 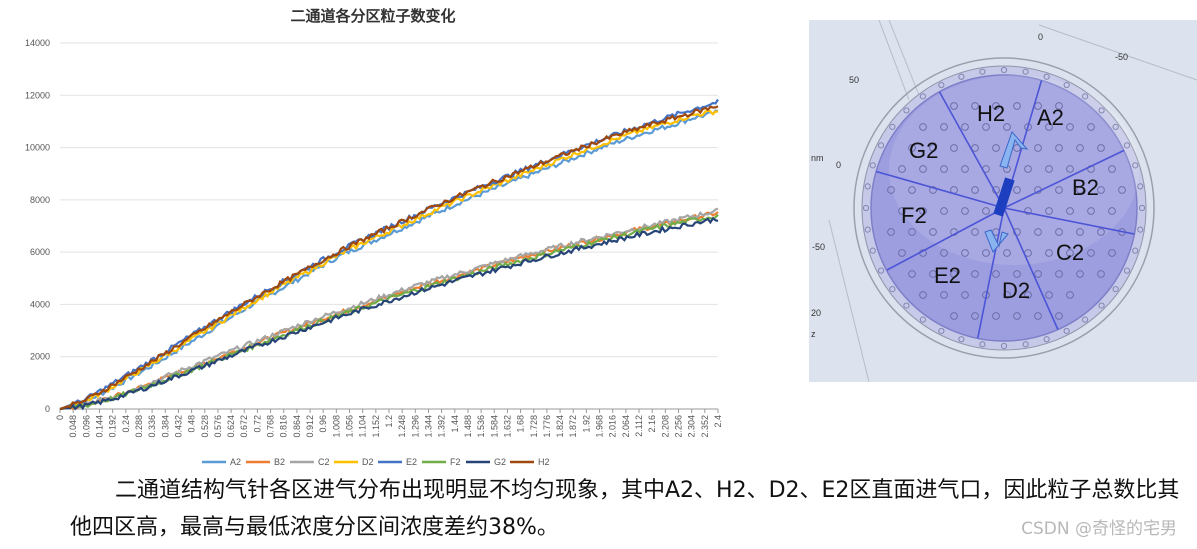 I want to click on x-tick-label: 2.352, so click(x=705, y=426).